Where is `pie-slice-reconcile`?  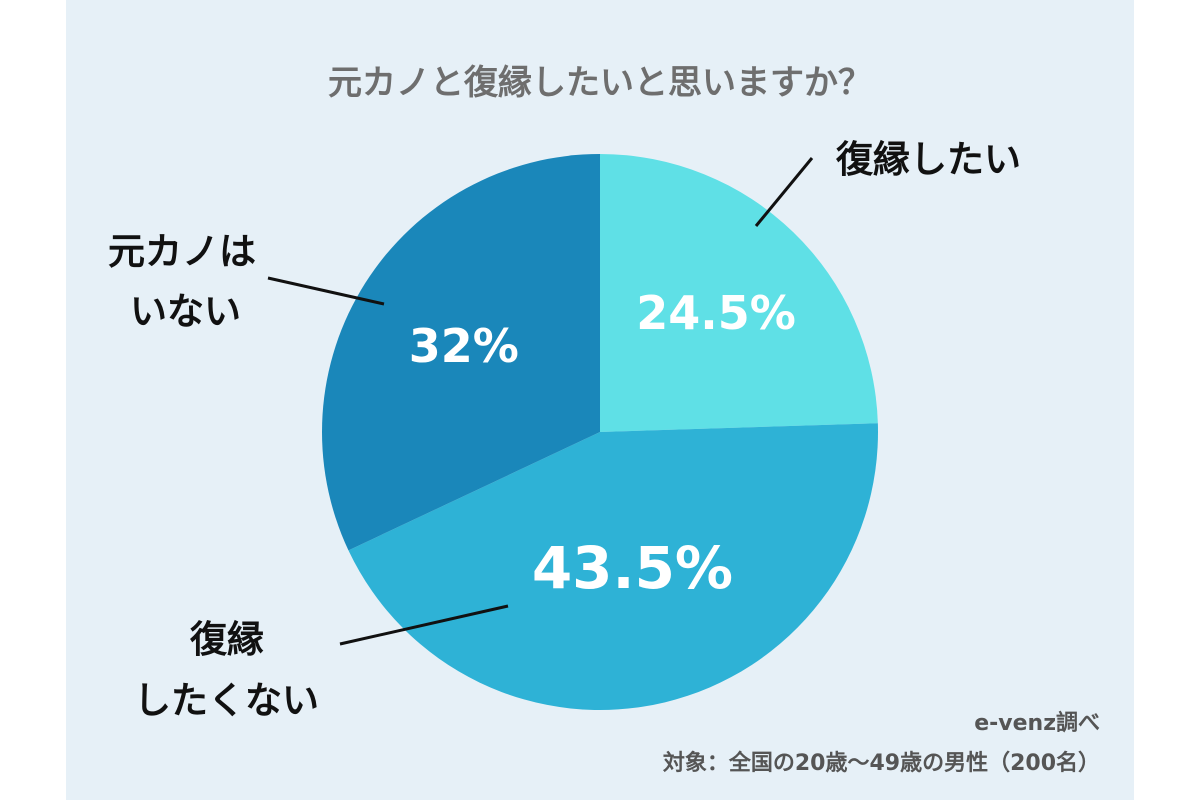
pie-slice-reconcile is located at coordinates (739, 293).